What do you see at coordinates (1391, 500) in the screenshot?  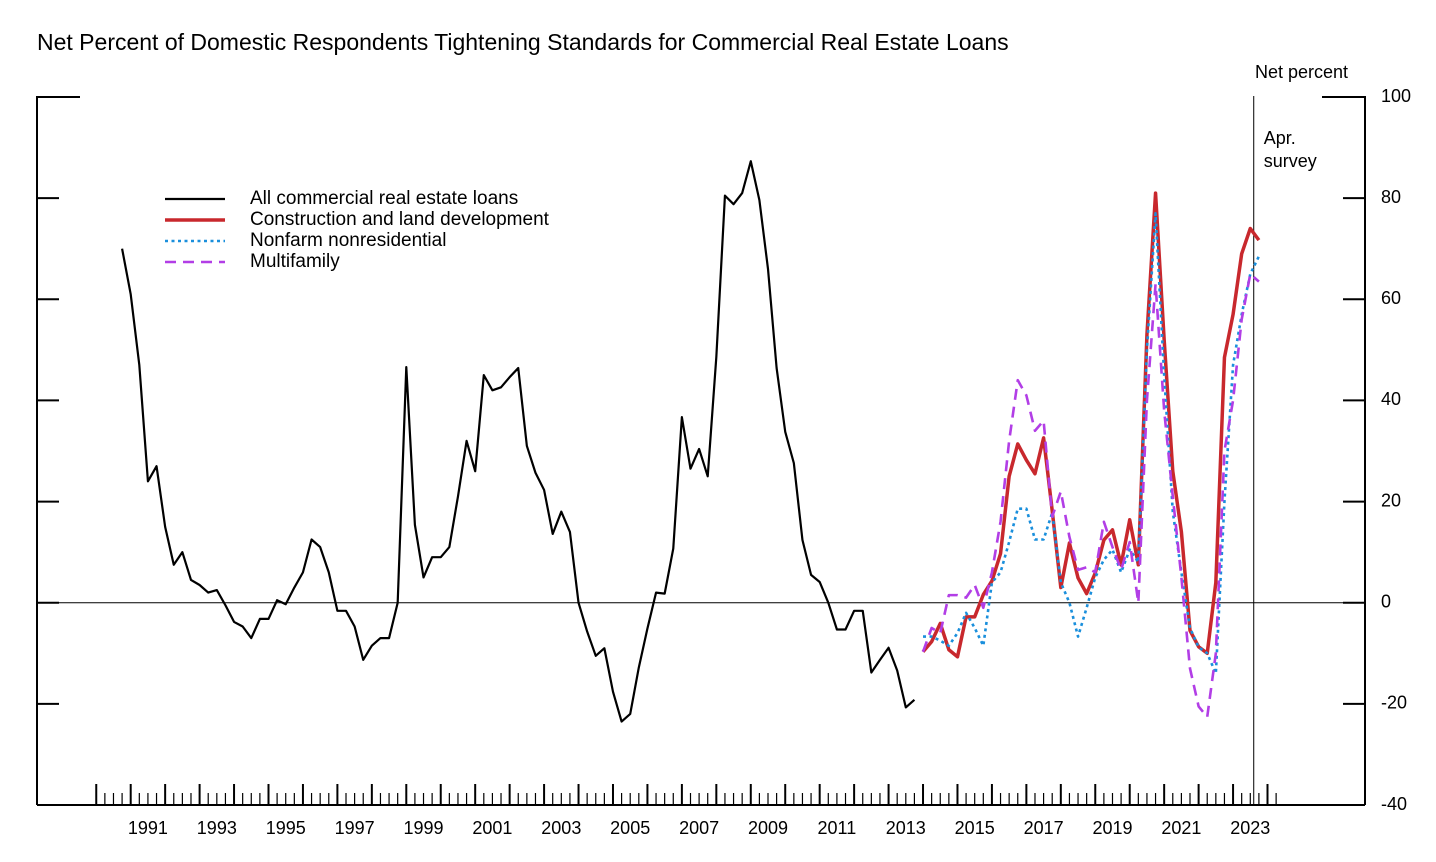 I see `y-tick-label: 20` at bounding box center [1391, 500].